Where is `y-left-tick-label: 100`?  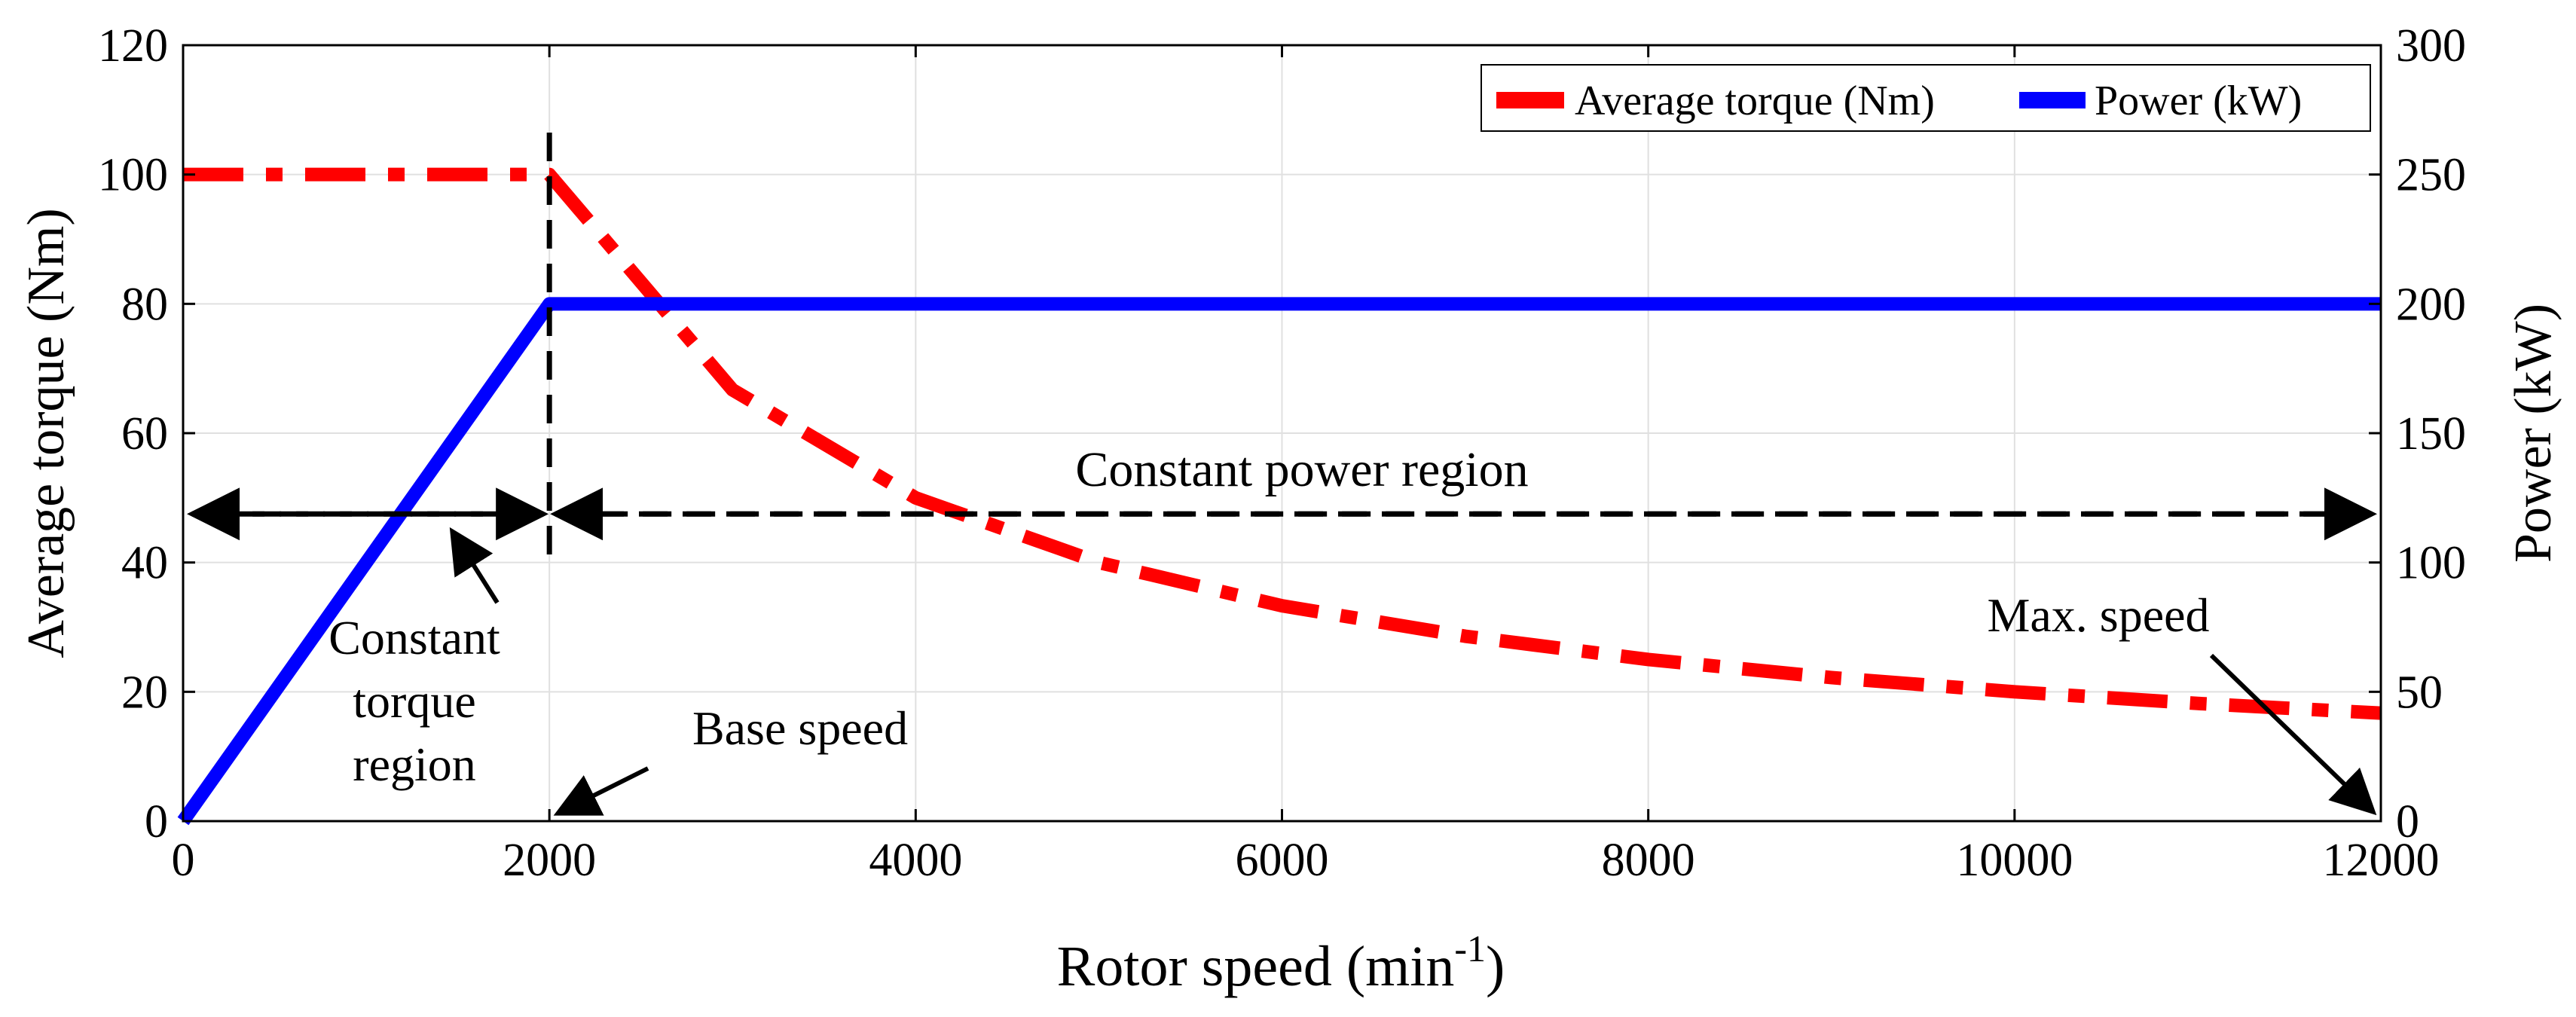
y-left-tick-label: 100 is located at coordinates (133, 175).